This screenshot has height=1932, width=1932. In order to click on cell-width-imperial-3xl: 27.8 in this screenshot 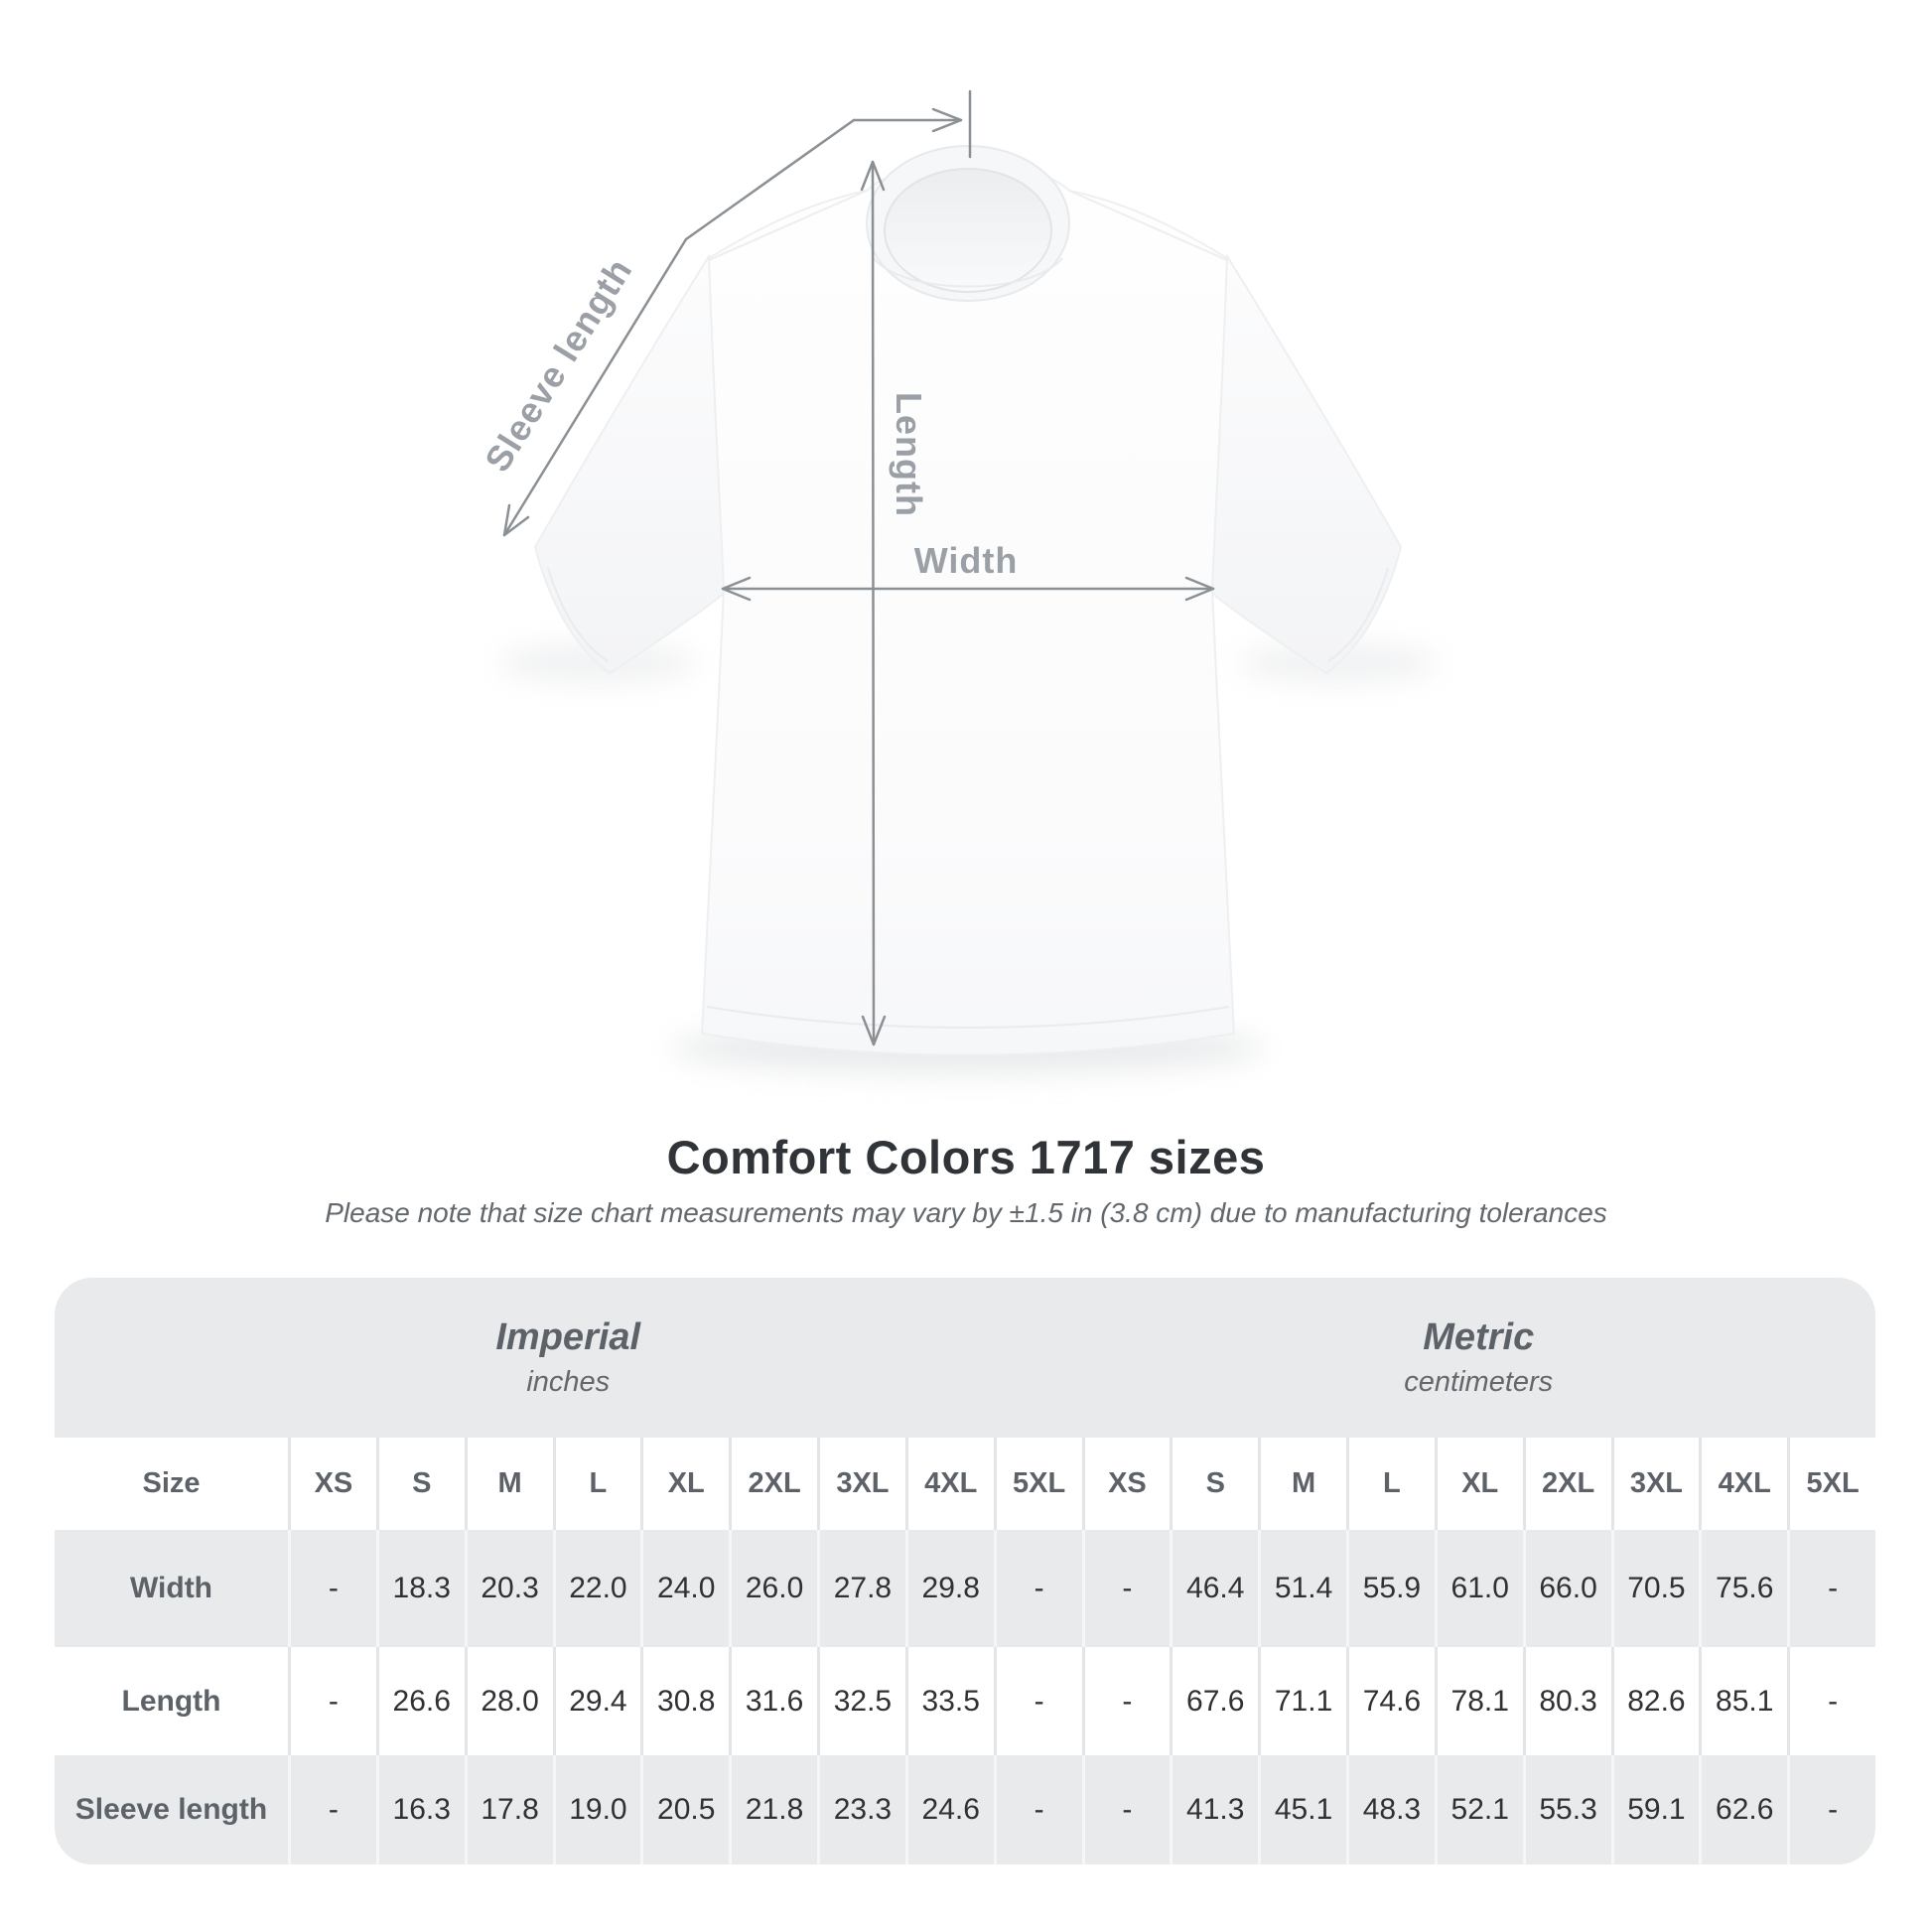, I will do `click(861, 1589)`.